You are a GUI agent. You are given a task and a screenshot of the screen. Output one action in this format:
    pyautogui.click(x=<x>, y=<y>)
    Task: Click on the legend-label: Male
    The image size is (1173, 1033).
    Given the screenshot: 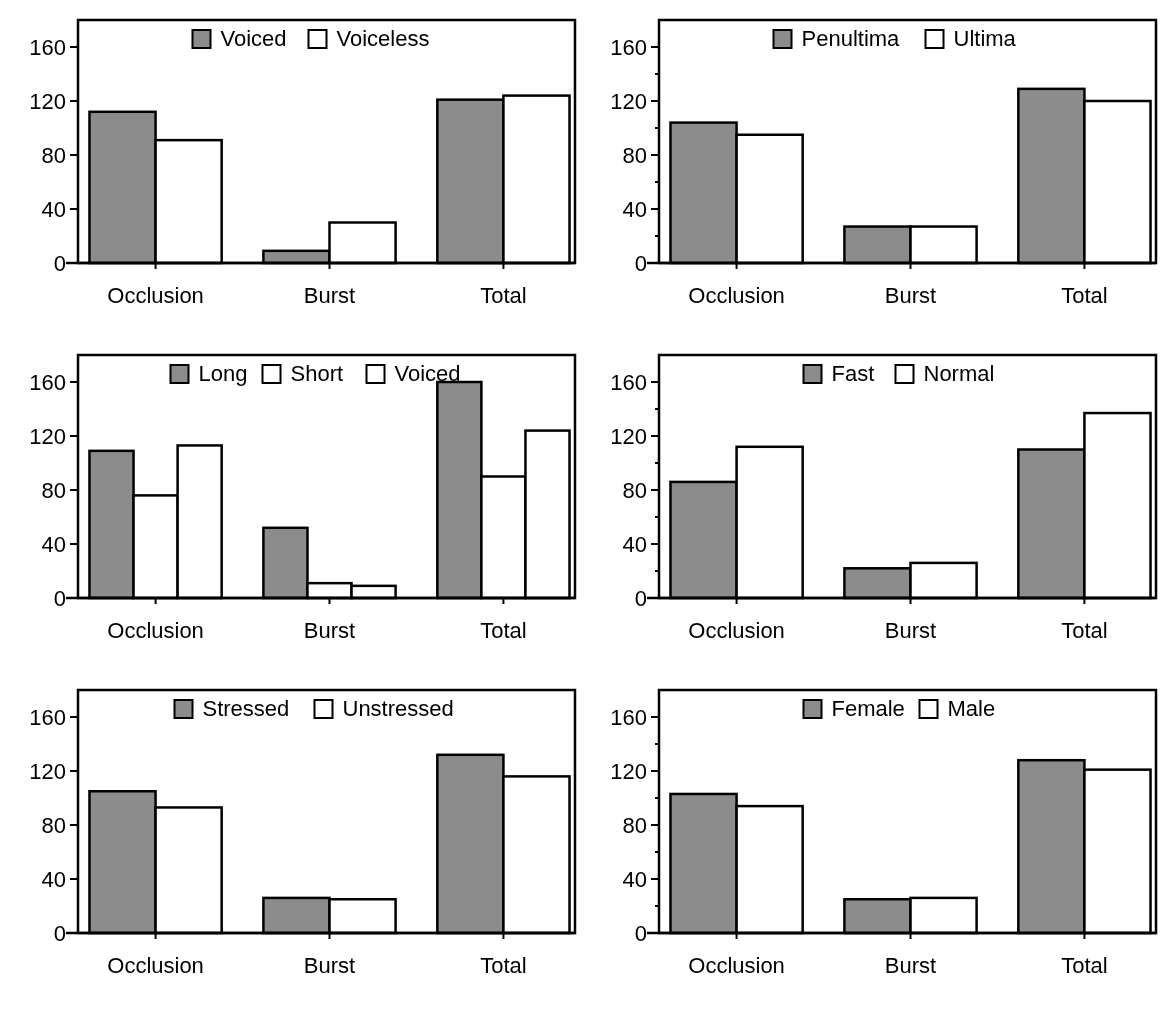 What is the action you would take?
    pyautogui.click(x=971, y=708)
    